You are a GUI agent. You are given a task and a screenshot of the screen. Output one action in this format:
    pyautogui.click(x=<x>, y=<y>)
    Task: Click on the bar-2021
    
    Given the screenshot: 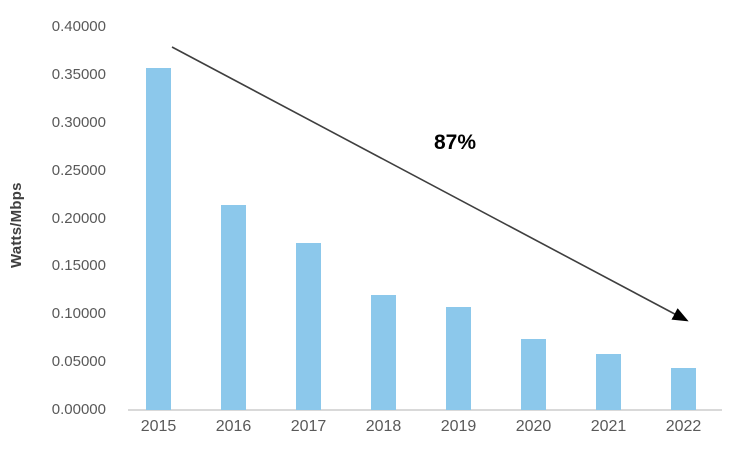 What is the action you would take?
    pyautogui.click(x=608, y=382)
    